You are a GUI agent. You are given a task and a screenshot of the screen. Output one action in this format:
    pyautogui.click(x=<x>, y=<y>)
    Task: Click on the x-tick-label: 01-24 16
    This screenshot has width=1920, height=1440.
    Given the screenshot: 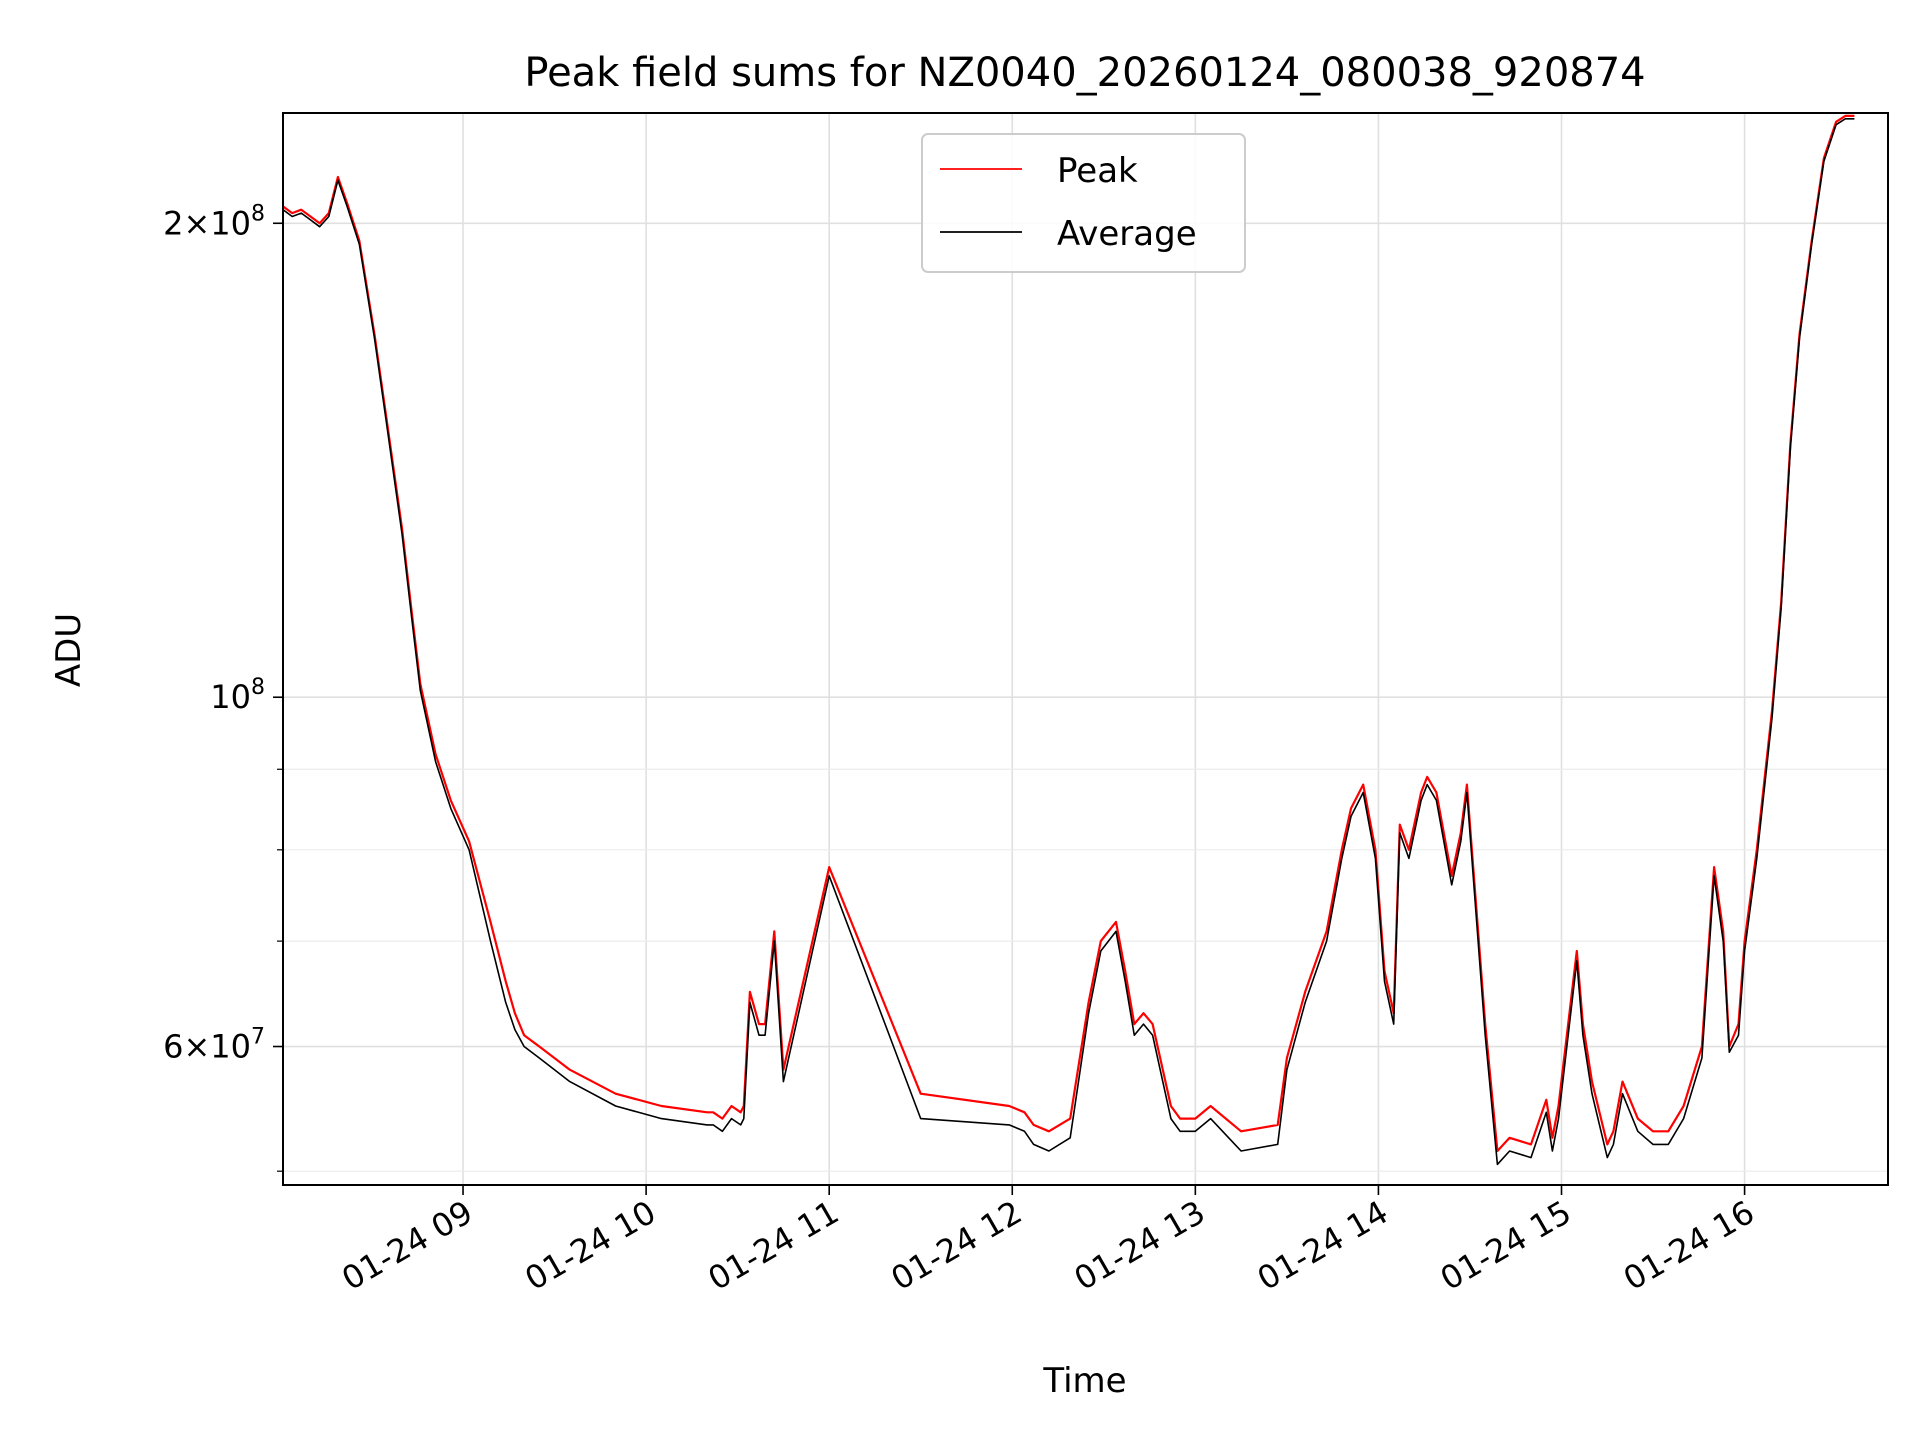 What is the action you would take?
    pyautogui.click(x=1689, y=1245)
    